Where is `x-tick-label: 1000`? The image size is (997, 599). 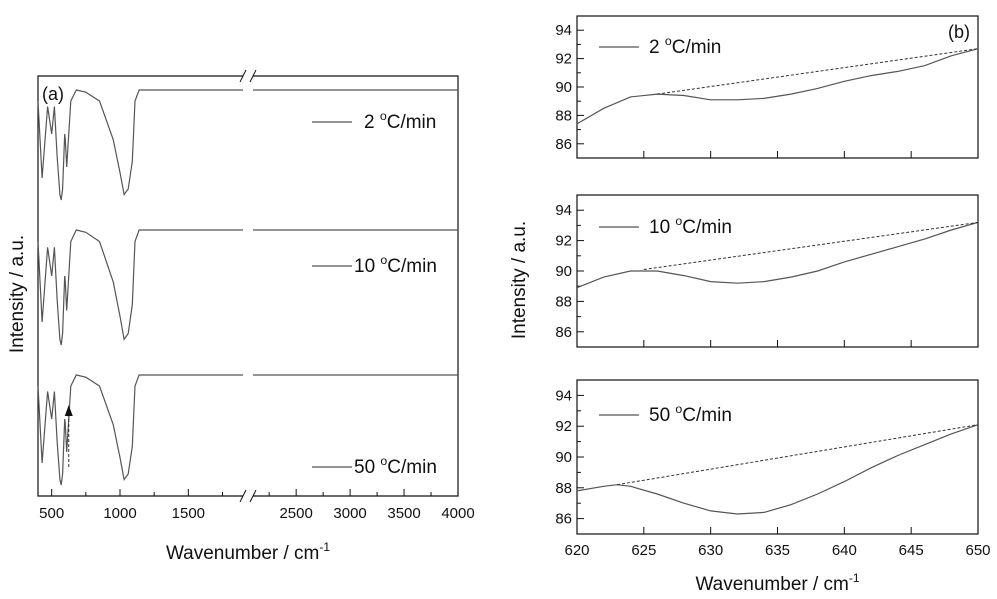
x-tick-label: 1000 is located at coordinates (119, 513).